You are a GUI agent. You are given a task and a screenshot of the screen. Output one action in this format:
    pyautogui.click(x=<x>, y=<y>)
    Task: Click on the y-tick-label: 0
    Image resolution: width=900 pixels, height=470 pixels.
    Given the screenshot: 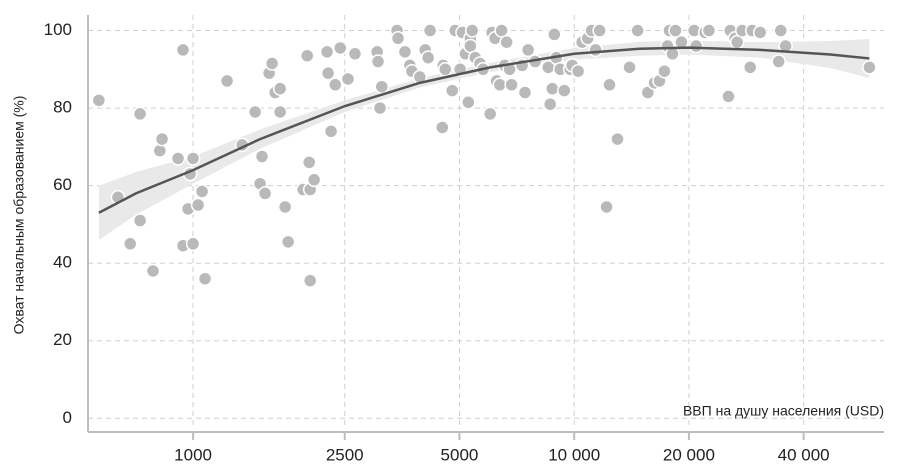 What is the action you would take?
    pyautogui.click(x=67, y=417)
    